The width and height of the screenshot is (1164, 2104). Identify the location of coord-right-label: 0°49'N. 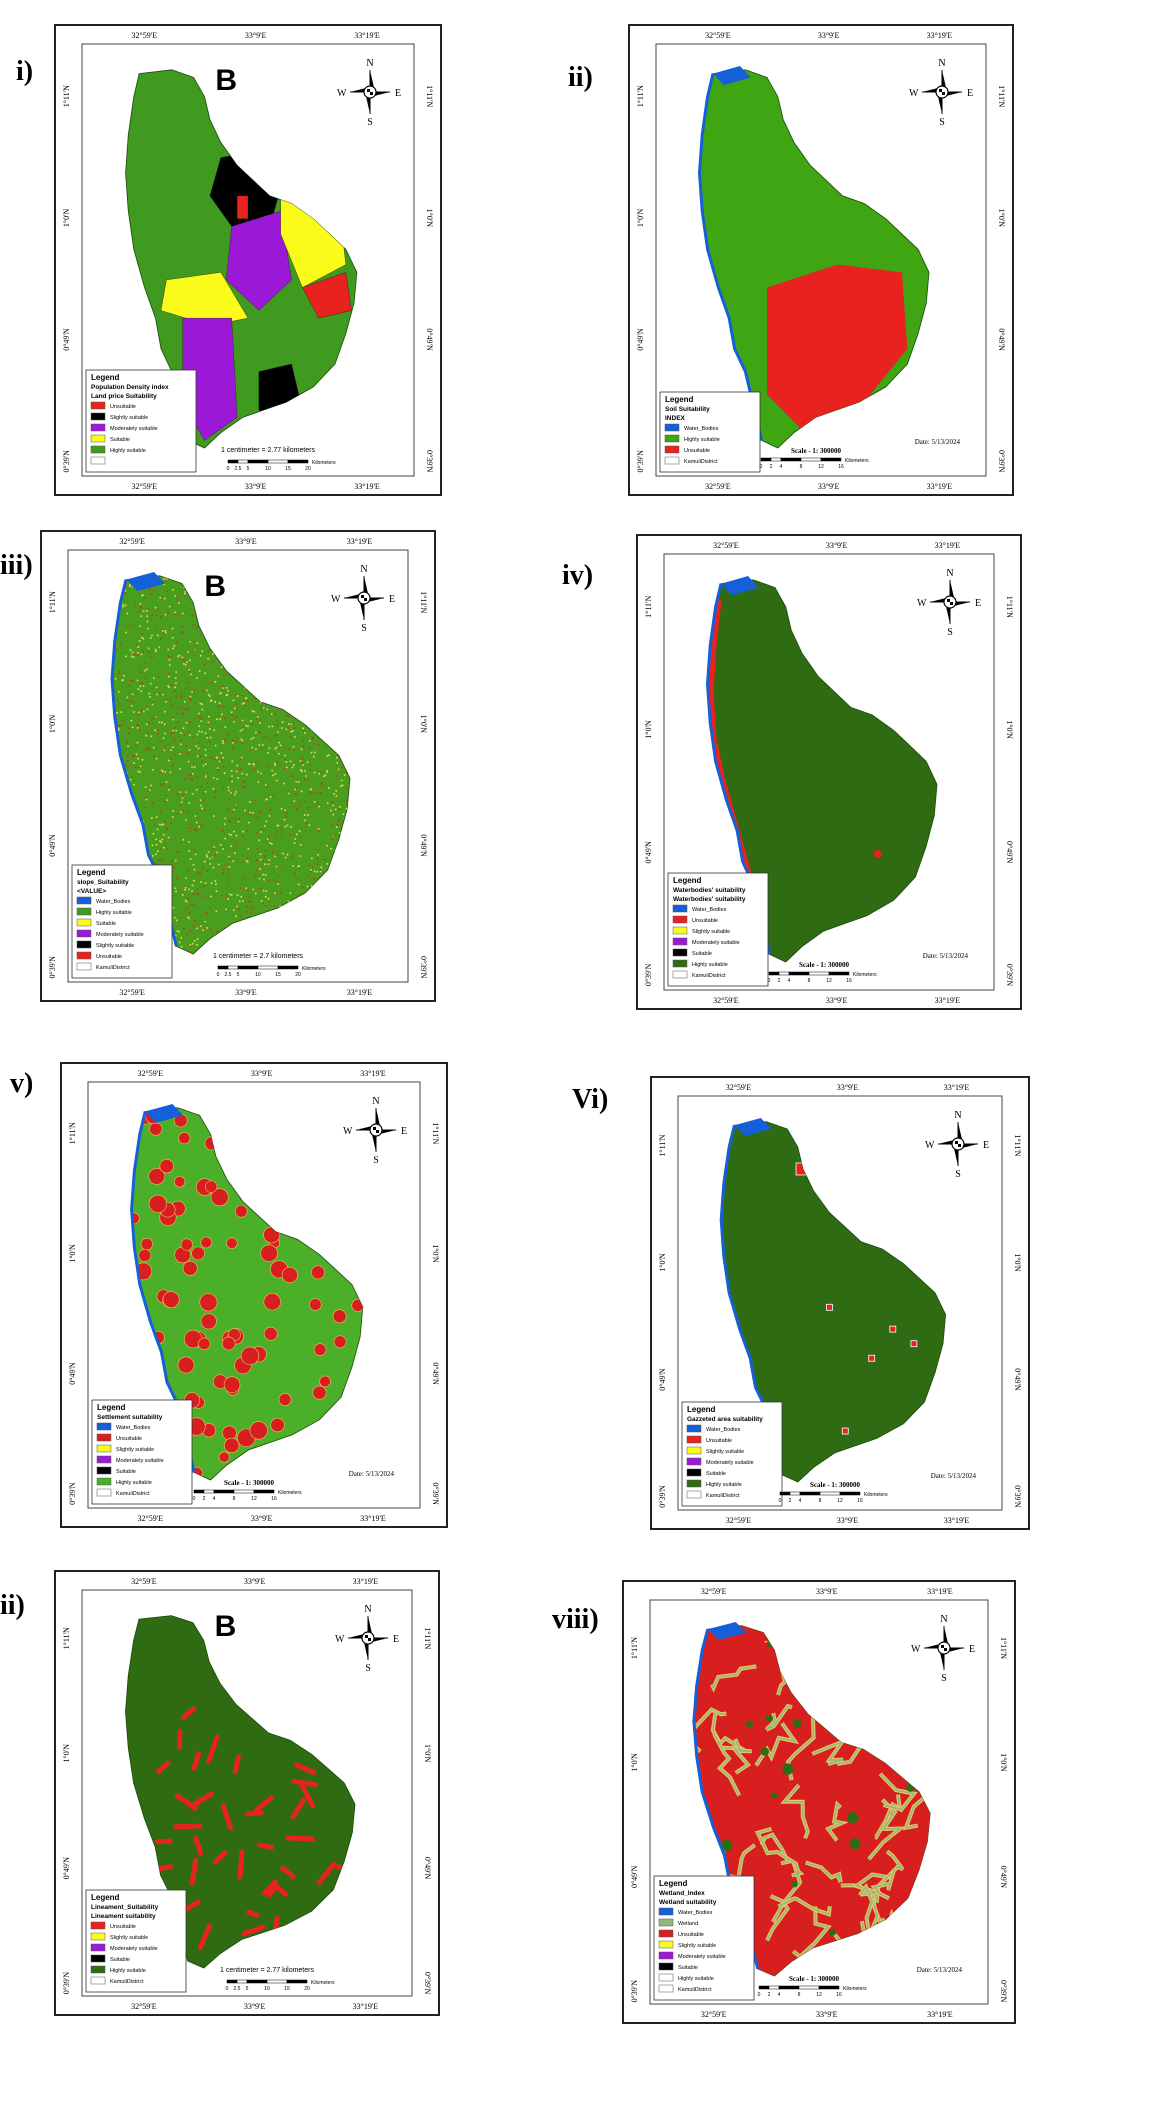
(423, 845).